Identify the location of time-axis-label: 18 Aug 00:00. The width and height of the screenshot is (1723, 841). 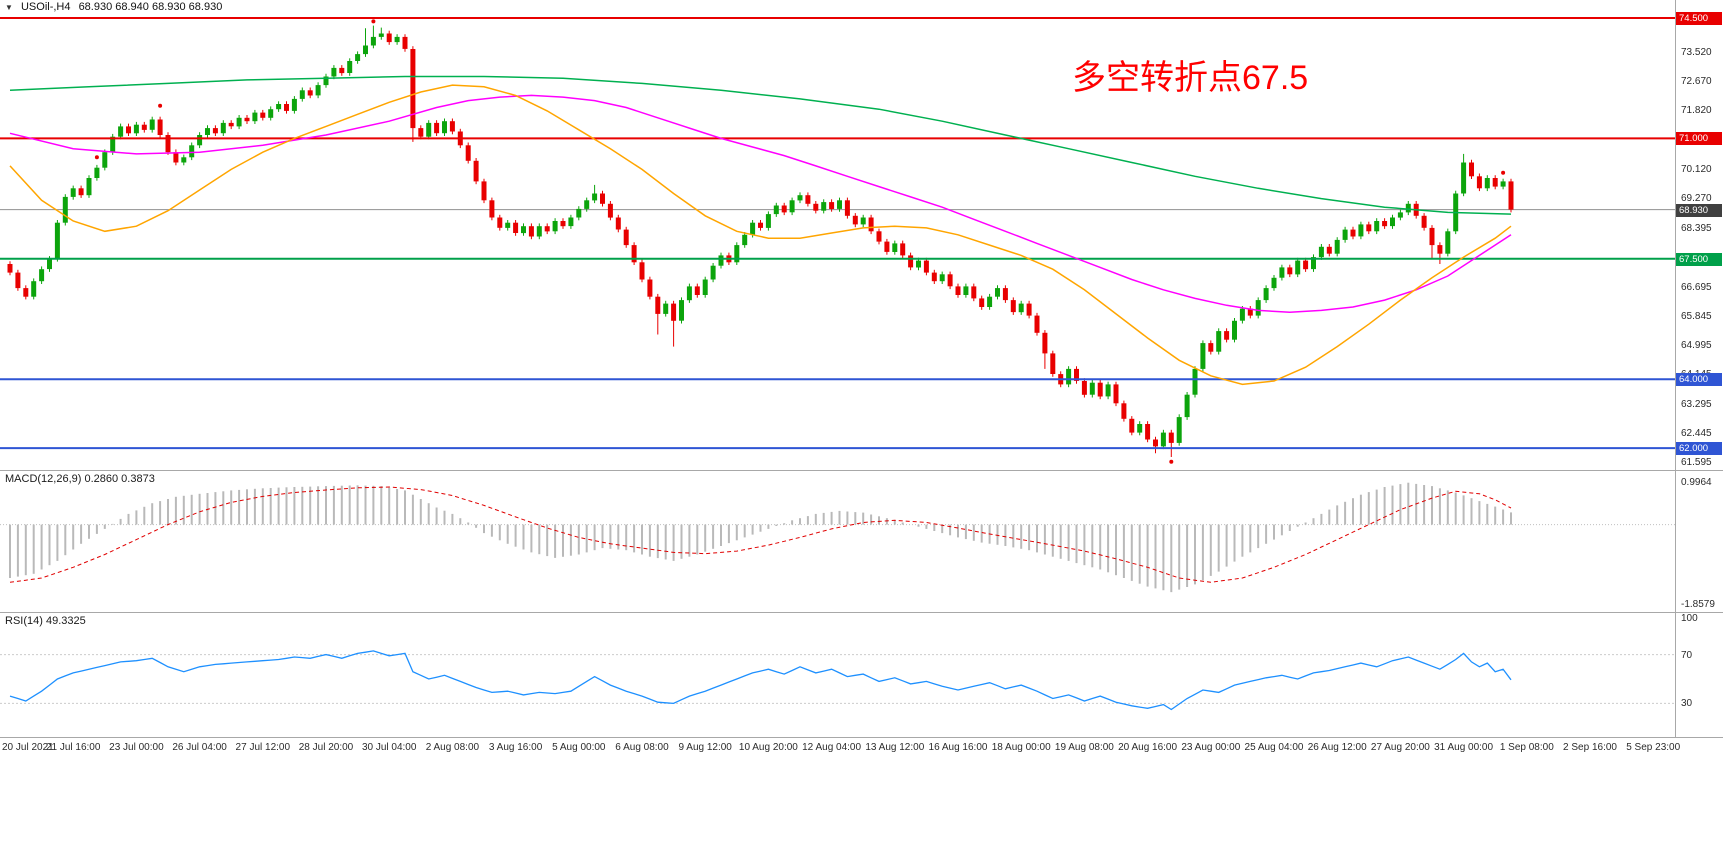
(1021, 747).